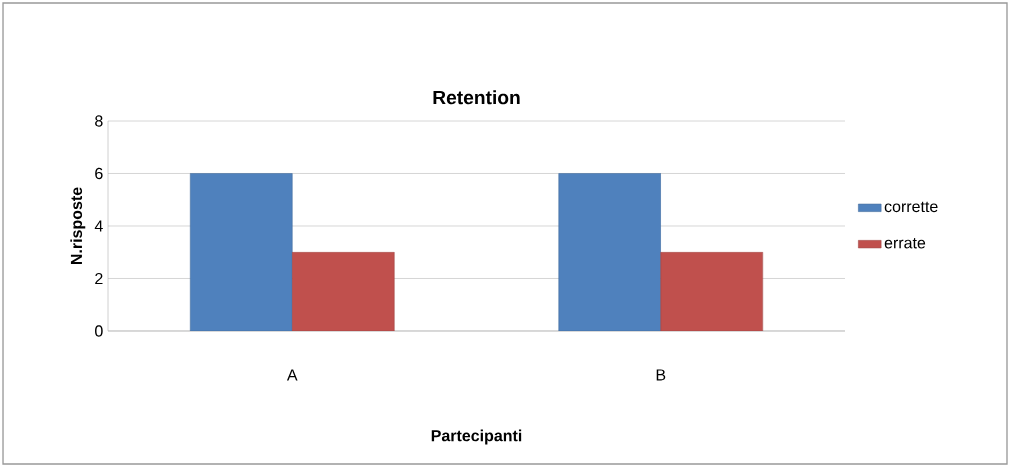 This screenshot has height=467, width=1010. What do you see at coordinates (99, 173) in the screenshot?
I see `y-tick-label: 6` at bounding box center [99, 173].